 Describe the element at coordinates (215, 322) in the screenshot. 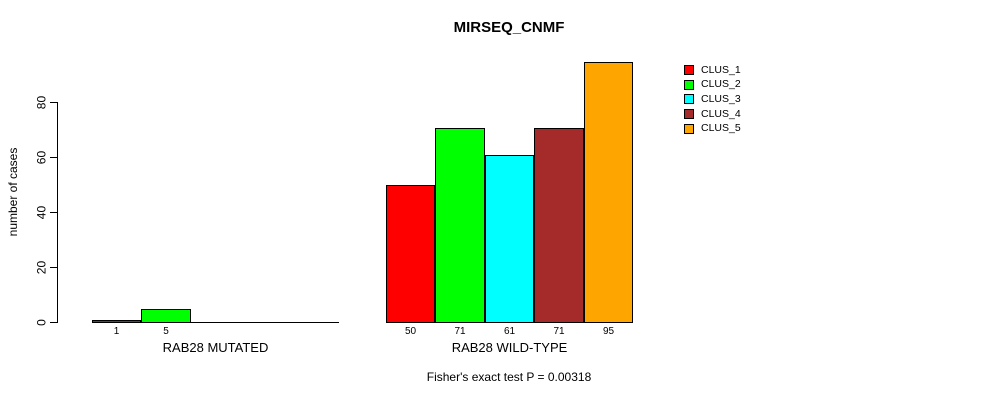

I see `bar-zero-clus_3-mutated` at that location.